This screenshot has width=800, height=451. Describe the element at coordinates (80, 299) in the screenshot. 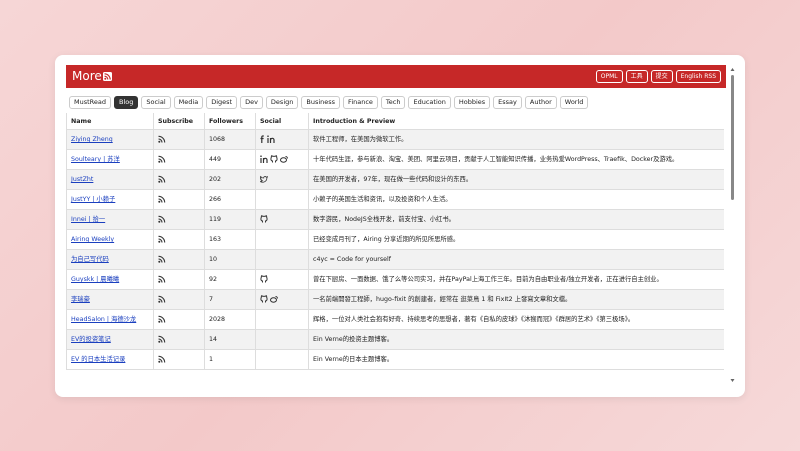

I see `name-link: 李瑞豪` at that location.